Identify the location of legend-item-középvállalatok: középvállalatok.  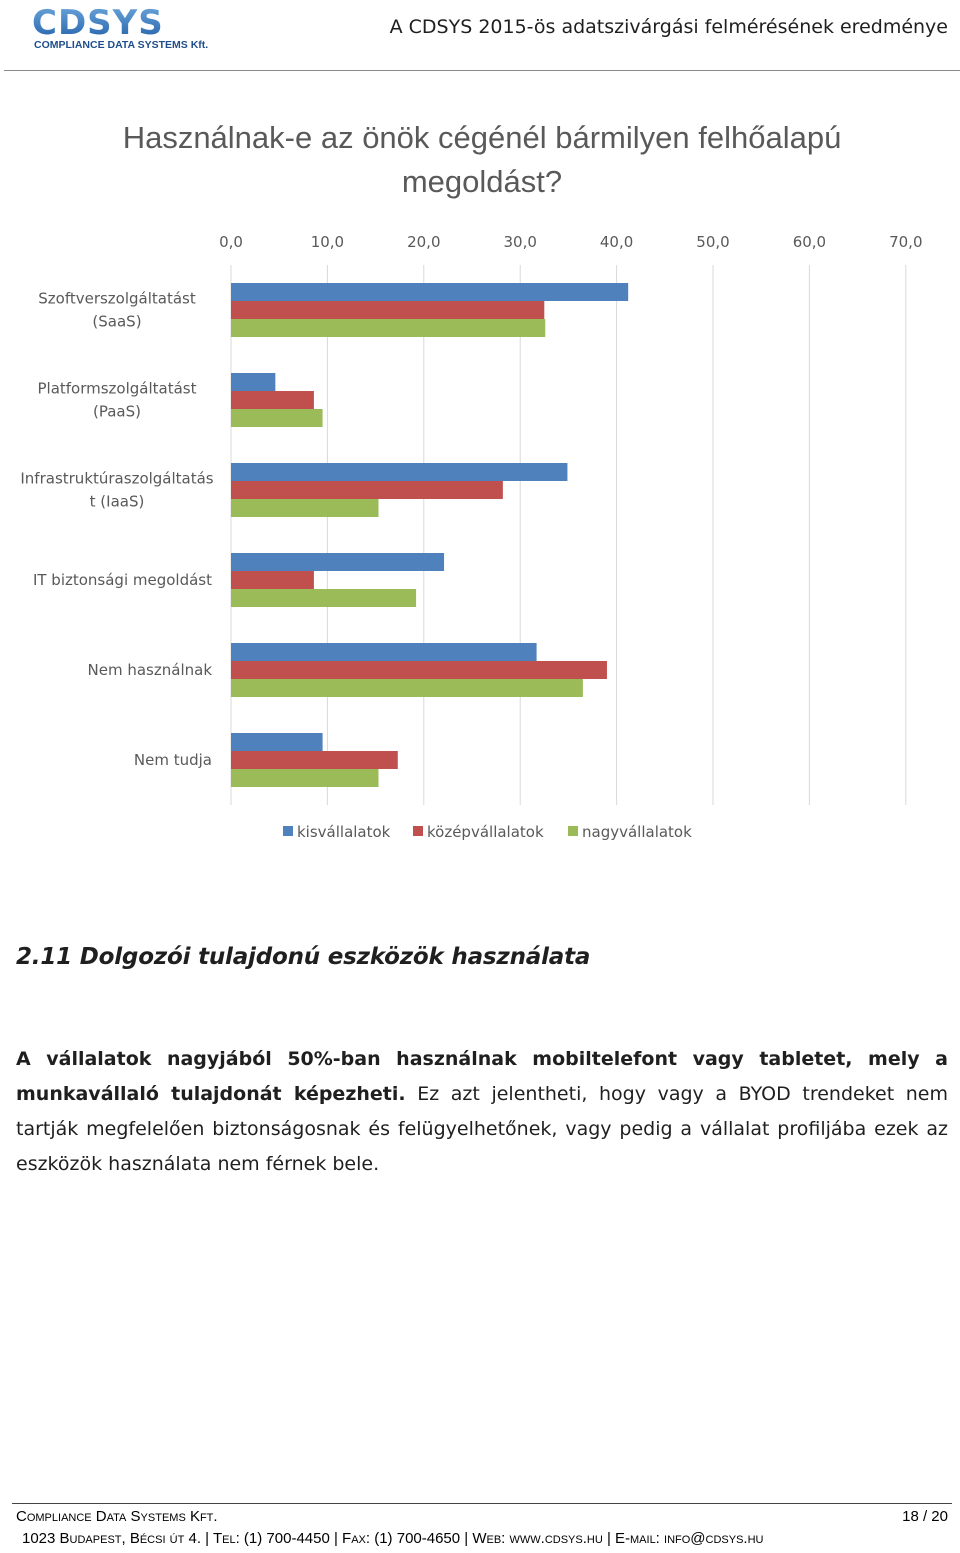
(478, 832).